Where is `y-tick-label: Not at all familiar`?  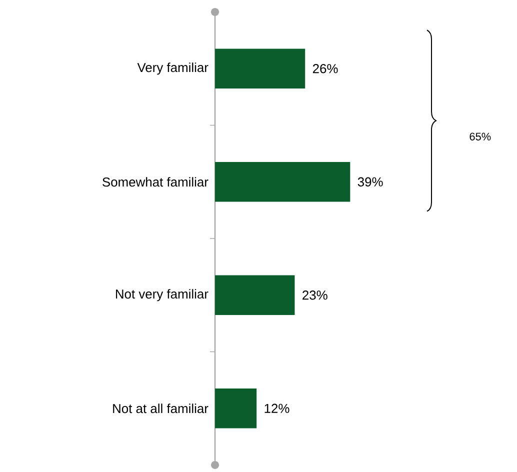
y-tick-label: Not at all familiar is located at coordinates (160, 409).